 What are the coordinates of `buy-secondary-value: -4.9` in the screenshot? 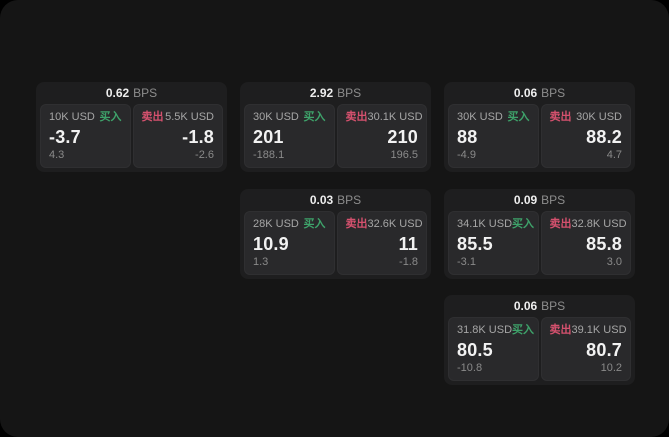 It's located at (466, 155).